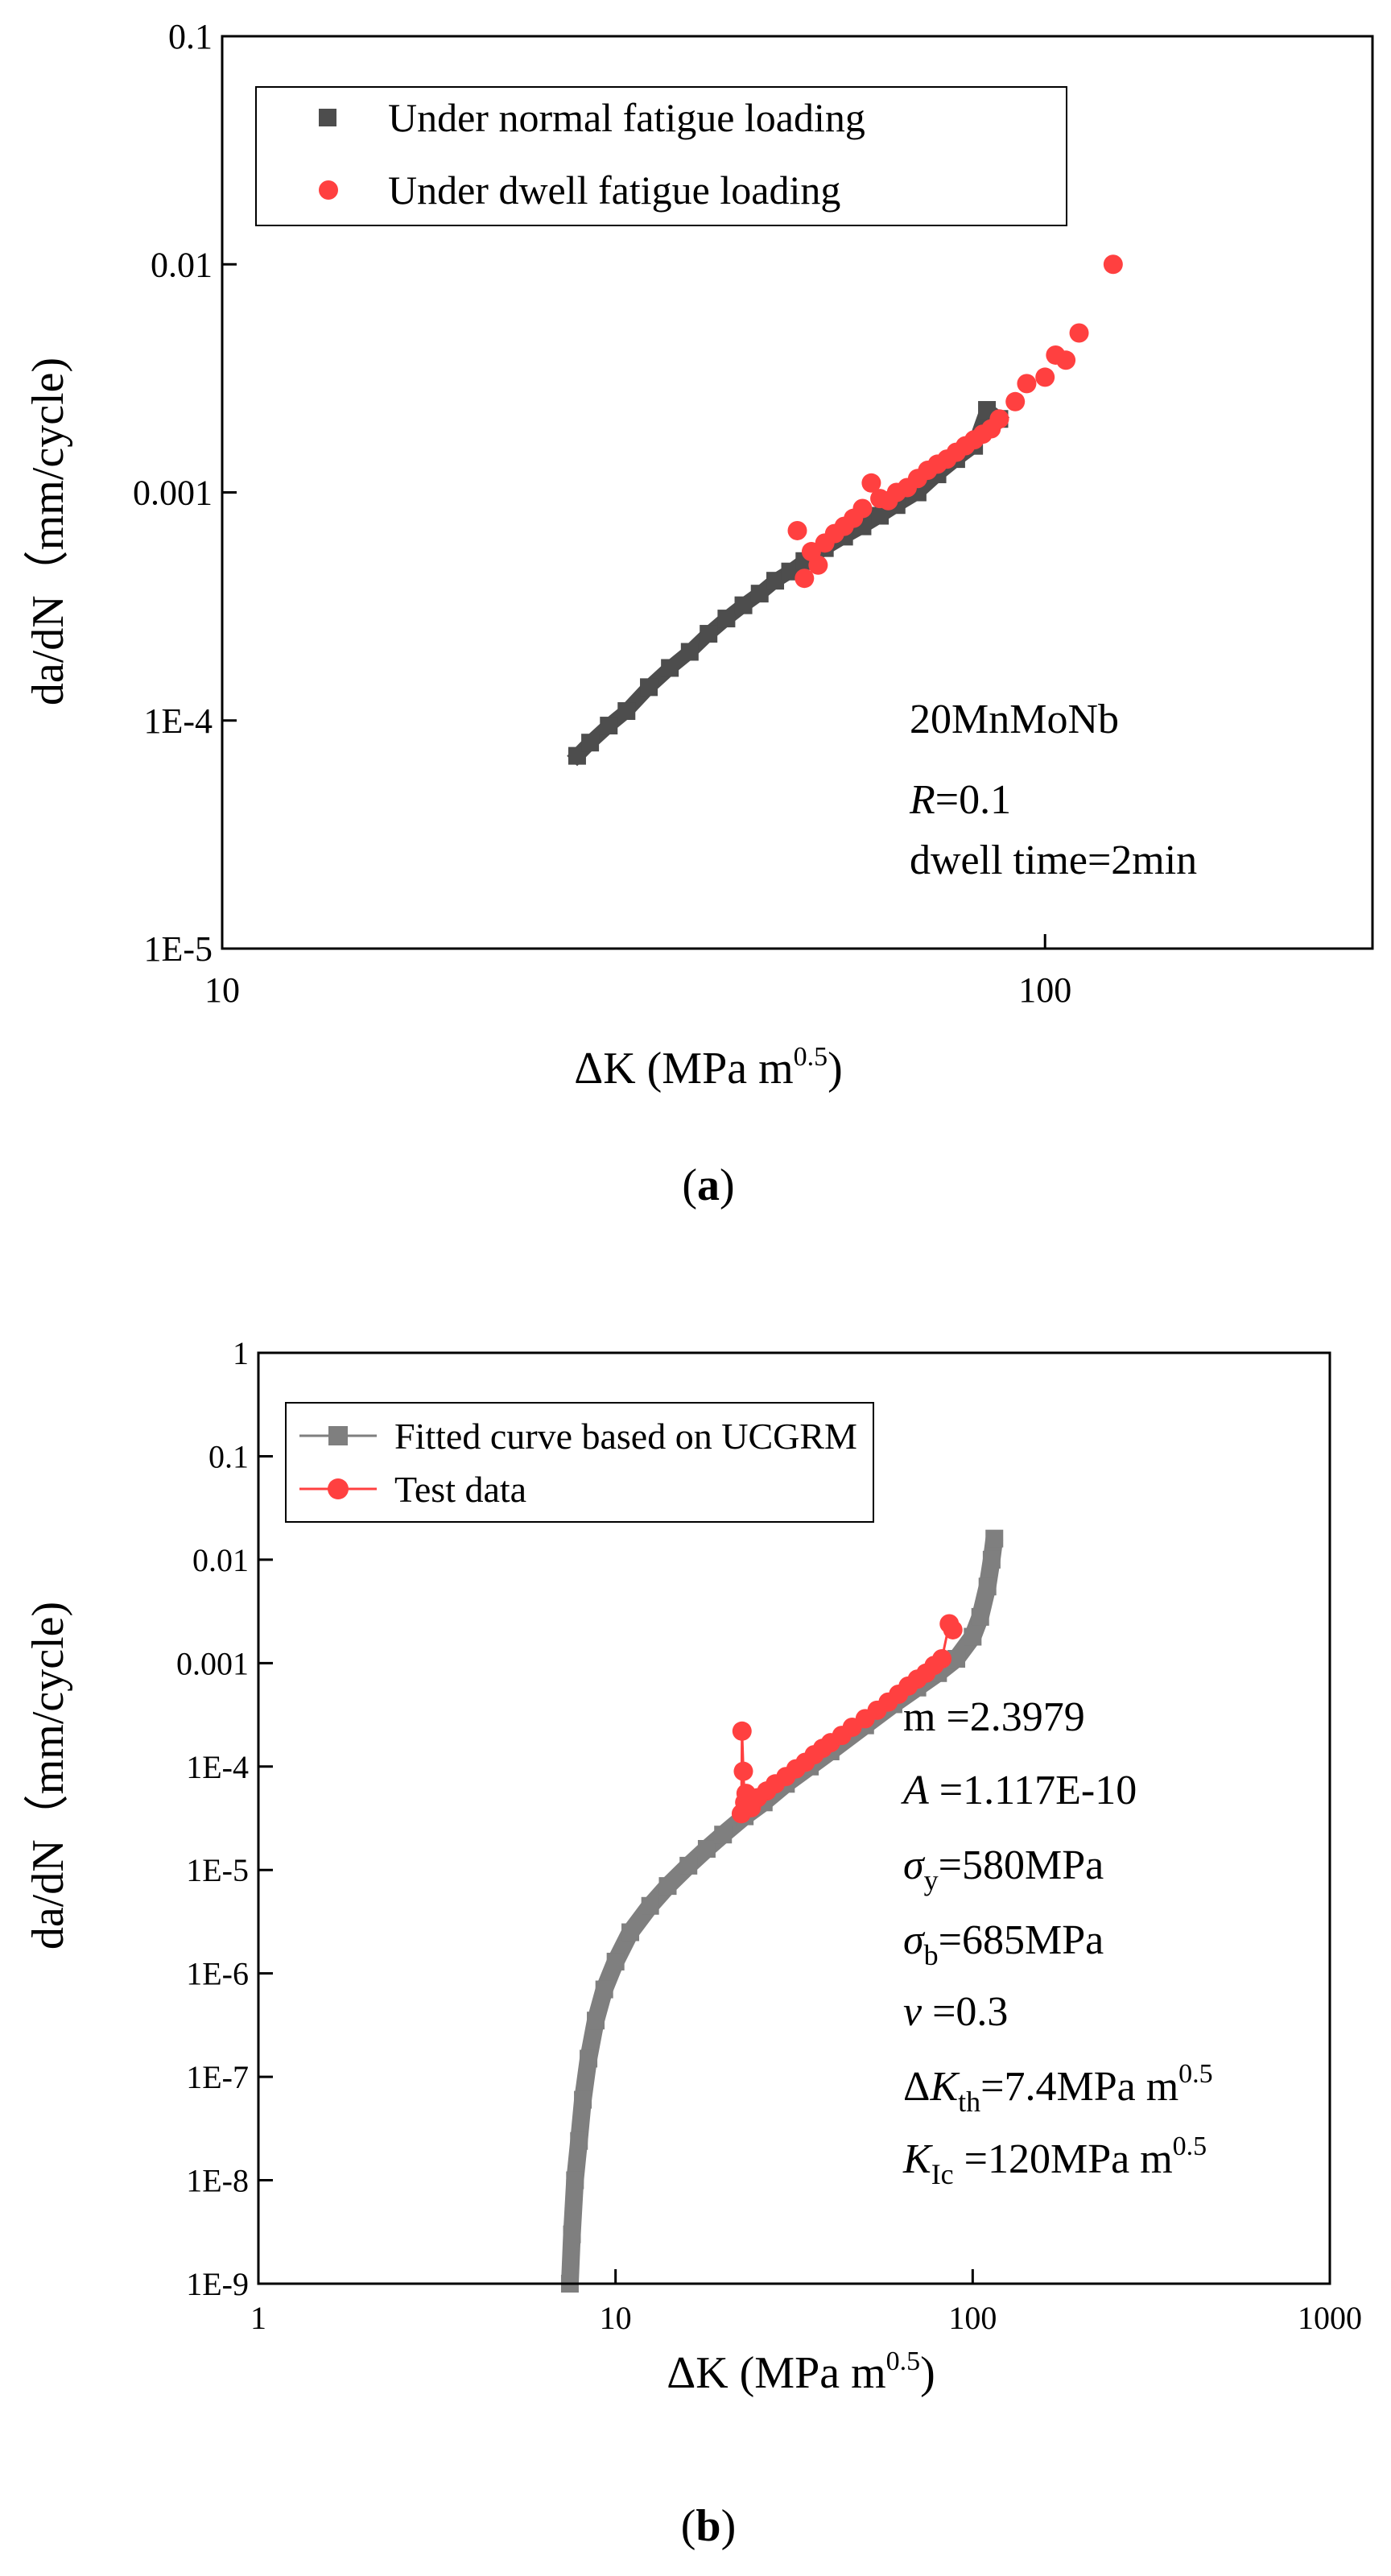 This screenshot has width=1391, height=2576. What do you see at coordinates (328, 190) in the screenshot?
I see `chart-a-legend-dwell-marker` at bounding box center [328, 190].